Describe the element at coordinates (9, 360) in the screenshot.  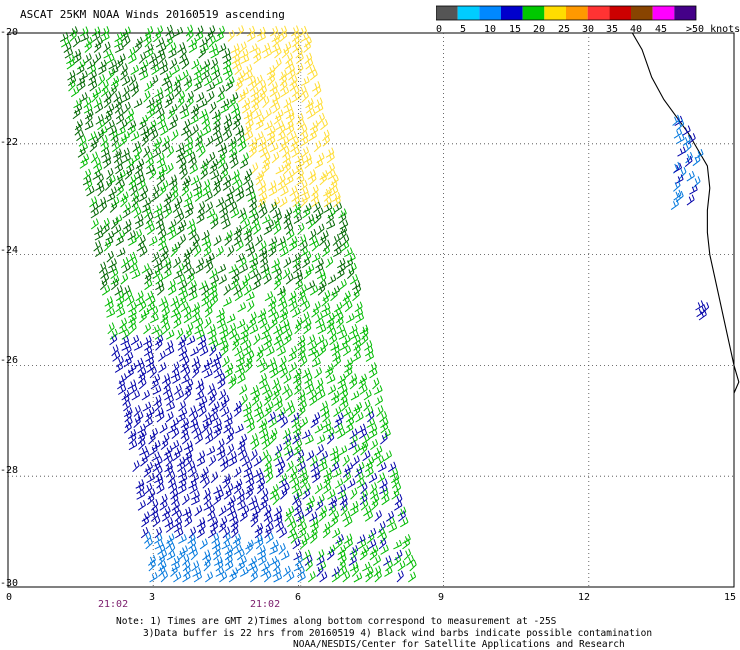
I see `lat-tick-26: -26` at that location.